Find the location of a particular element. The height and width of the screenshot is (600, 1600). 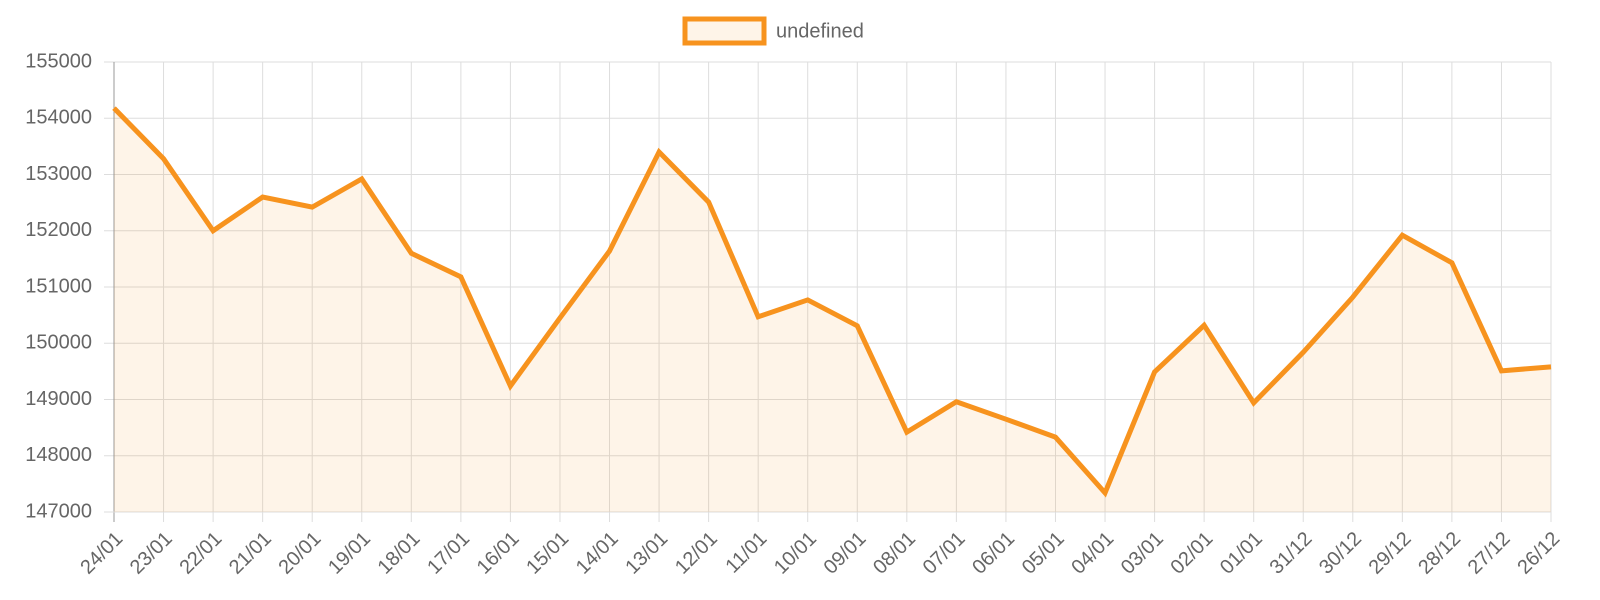

y-tick-label: 148000 is located at coordinates (58, 455).